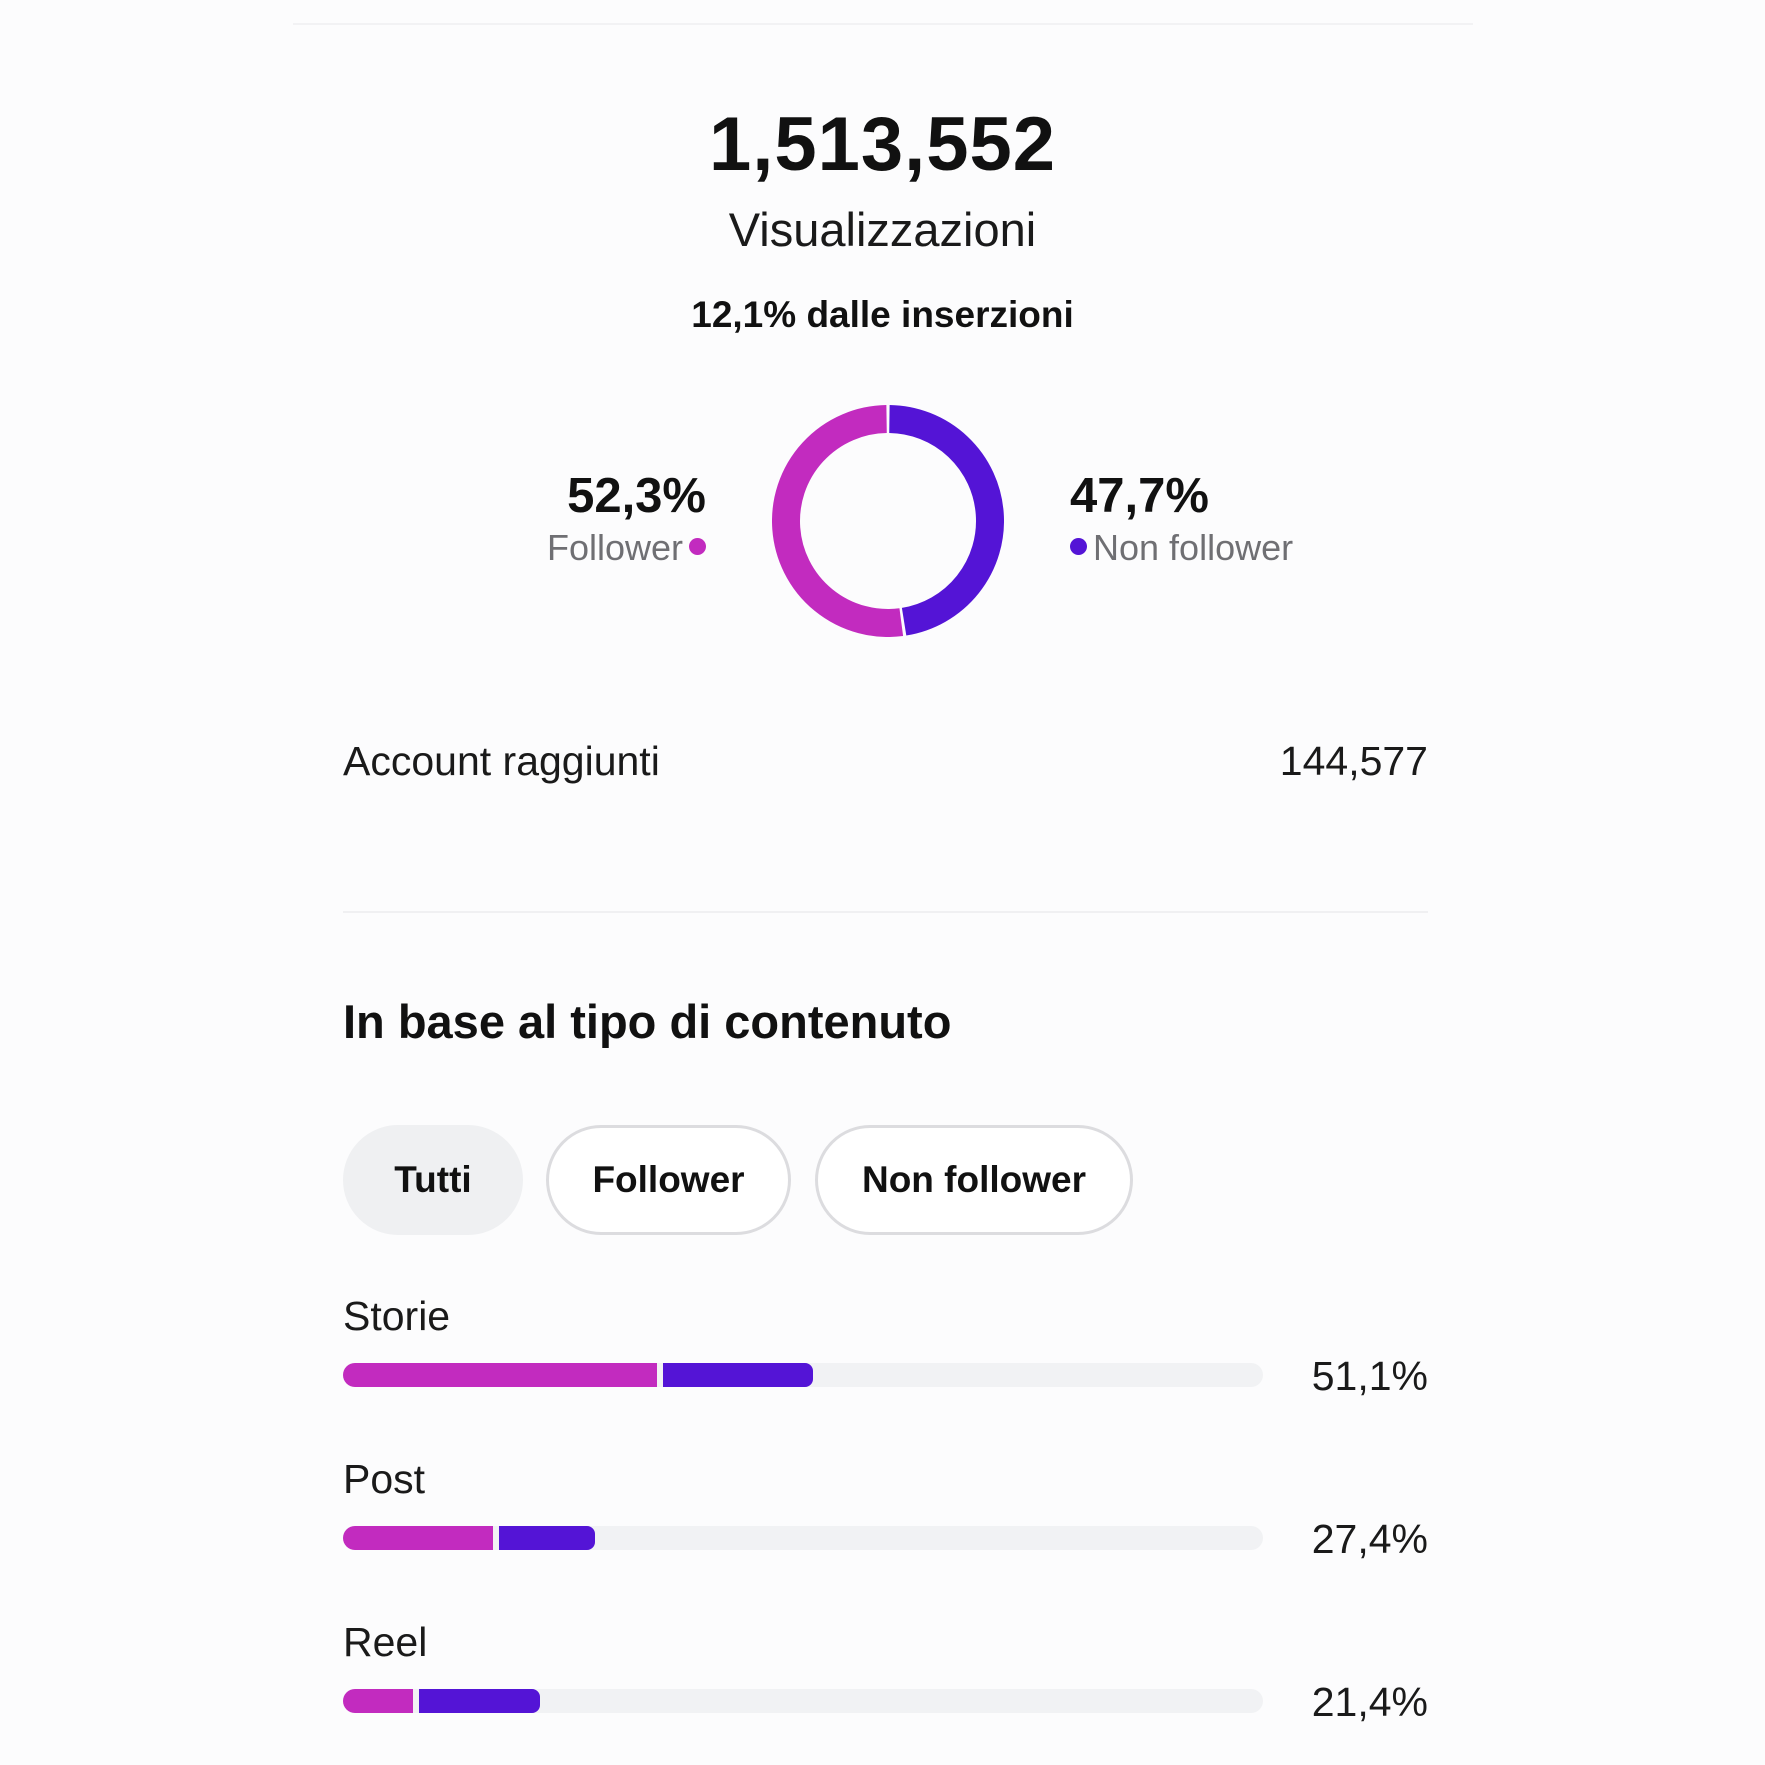 This screenshot has width=1765, height=1765. What do you see at coordinates (647, 1022) in the screenshot?
I see `content-type-title: In base al tipo di contenuto` at bounding box center [647, 1022].